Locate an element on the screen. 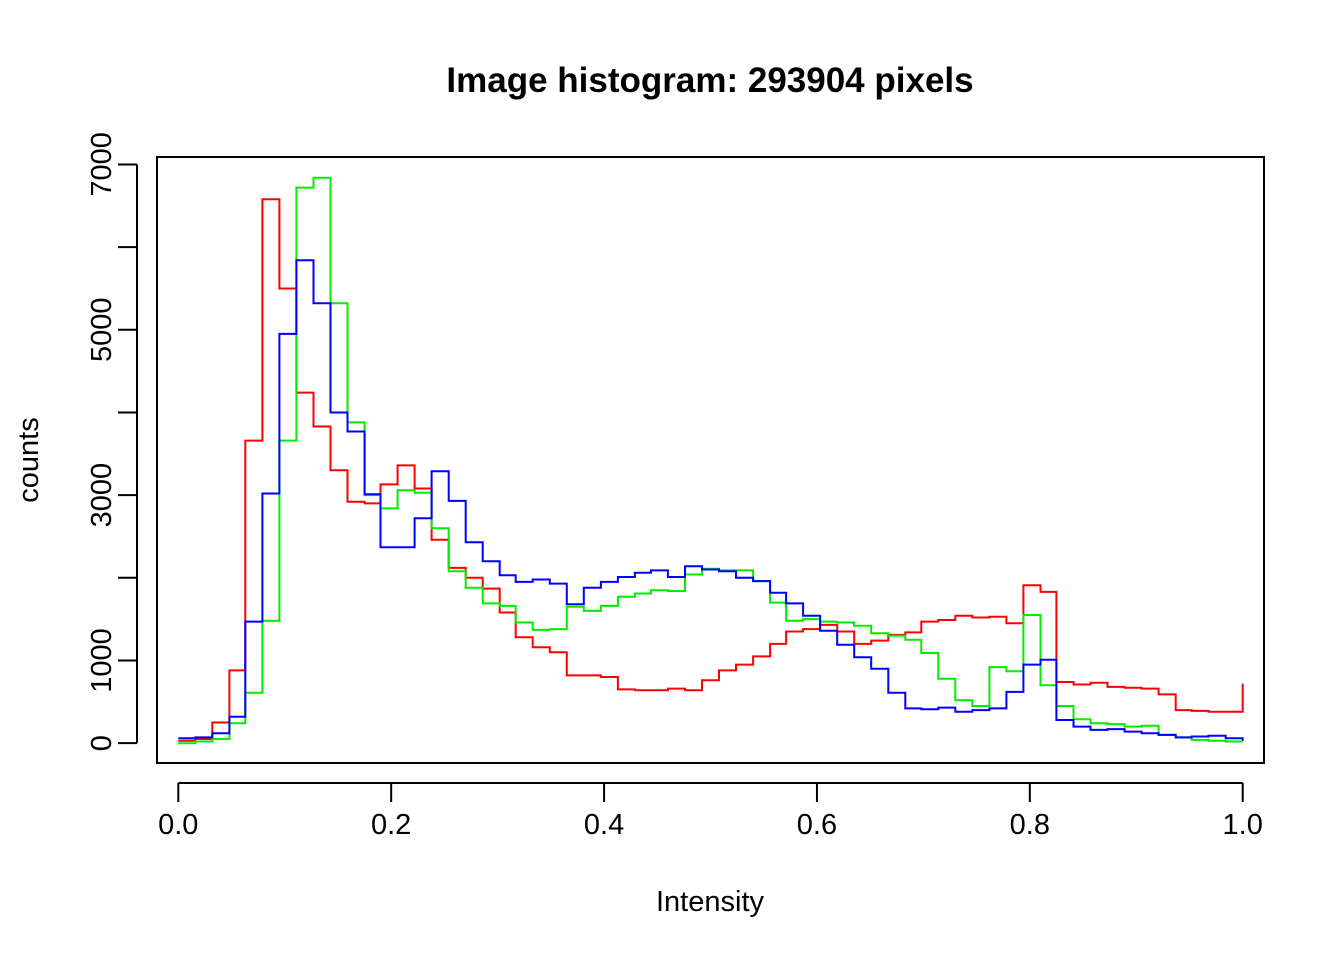 The image size is (1344, 960). y-tick-label: 1000 is located at coordinates (102, 660).